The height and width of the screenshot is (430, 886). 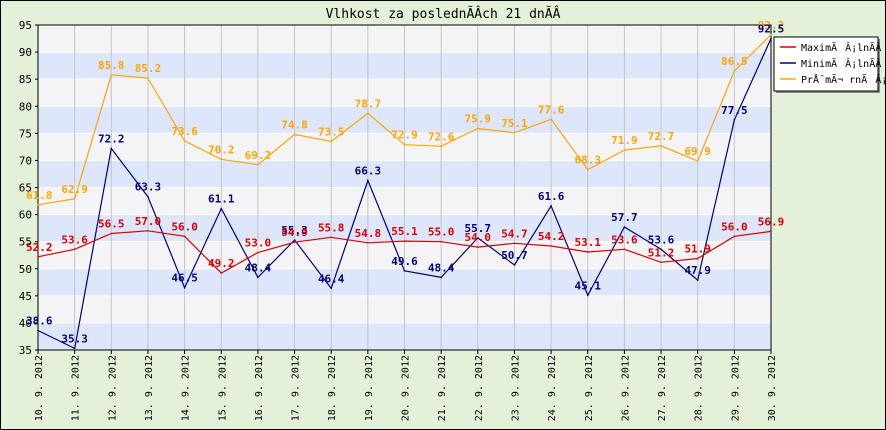 I want to click on y-tick-label: 60, so click(x=25, y=215).